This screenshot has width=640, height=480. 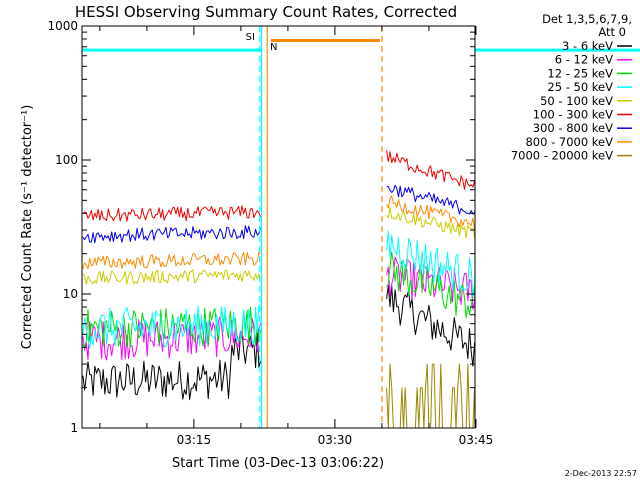 What do you see at coordinates (70, 294) in the screenshot?
I see `y-tick-label: 10` at bounding box center [70, 294].